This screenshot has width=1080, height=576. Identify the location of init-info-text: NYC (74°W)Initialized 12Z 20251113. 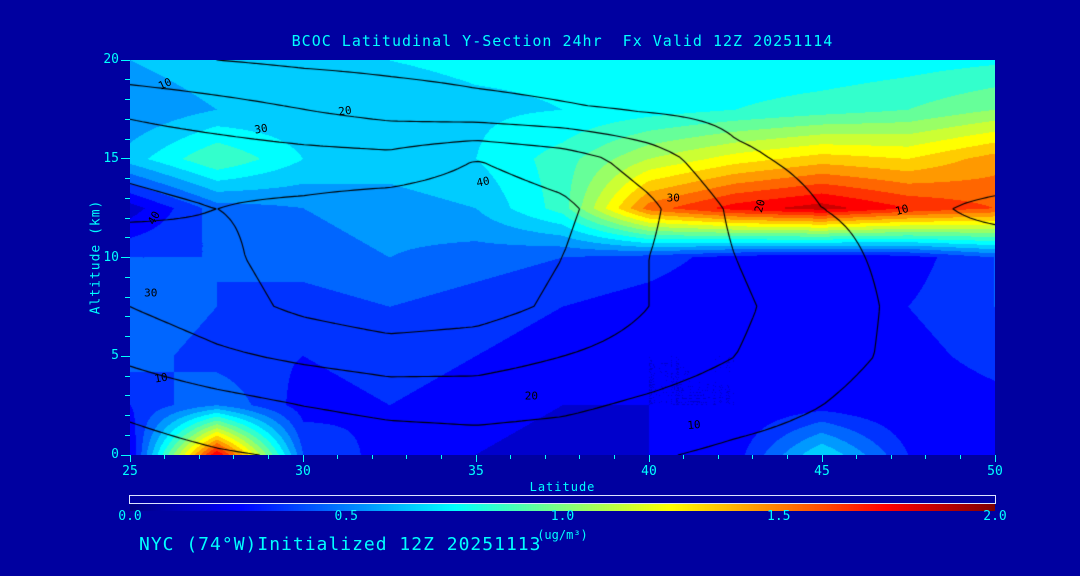
(340, 544).